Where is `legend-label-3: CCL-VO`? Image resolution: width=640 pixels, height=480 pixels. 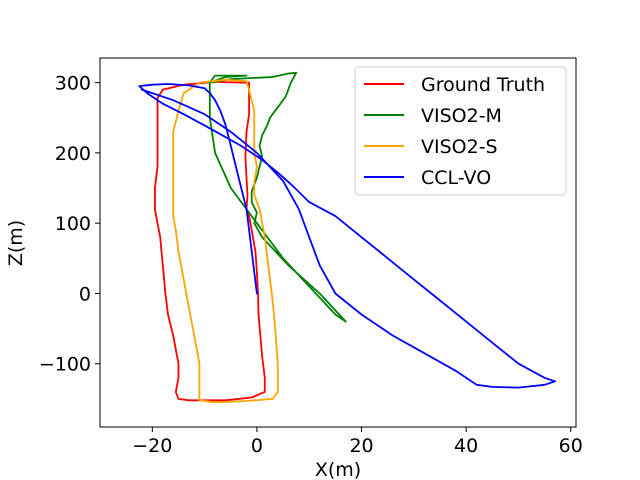
legend-label-3: CCL-VO is located at coordinates (456, 178).